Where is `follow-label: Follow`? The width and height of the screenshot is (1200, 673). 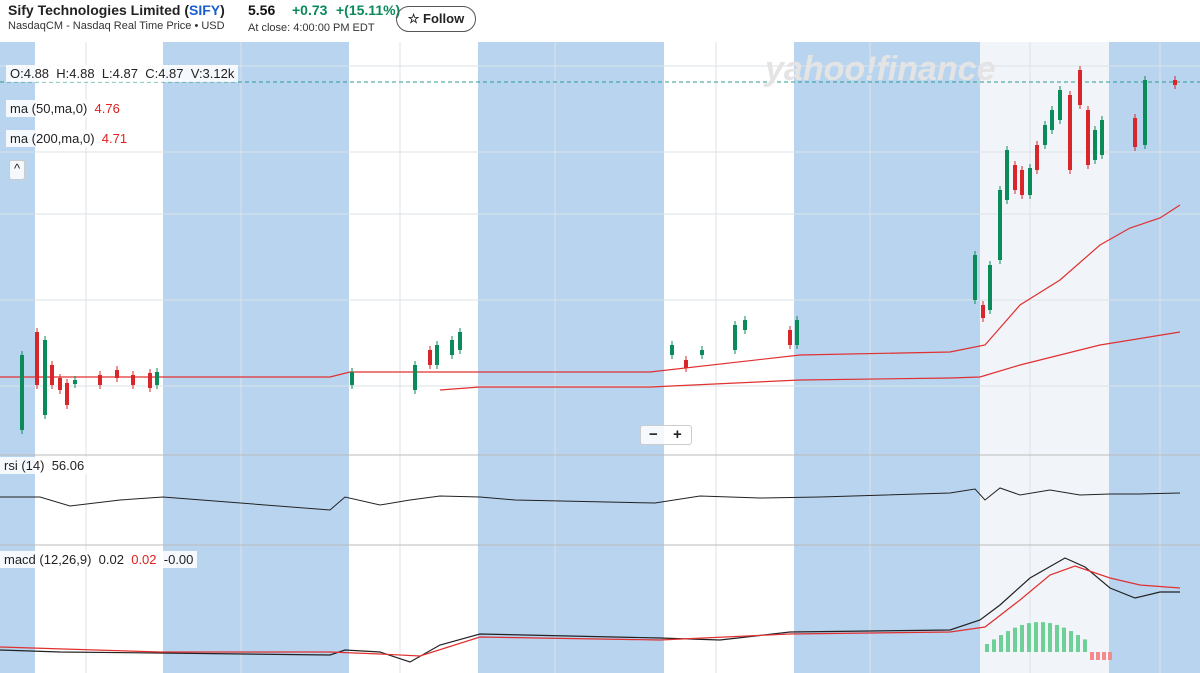
follow-label: Follow is located at coordinates (444, 18).